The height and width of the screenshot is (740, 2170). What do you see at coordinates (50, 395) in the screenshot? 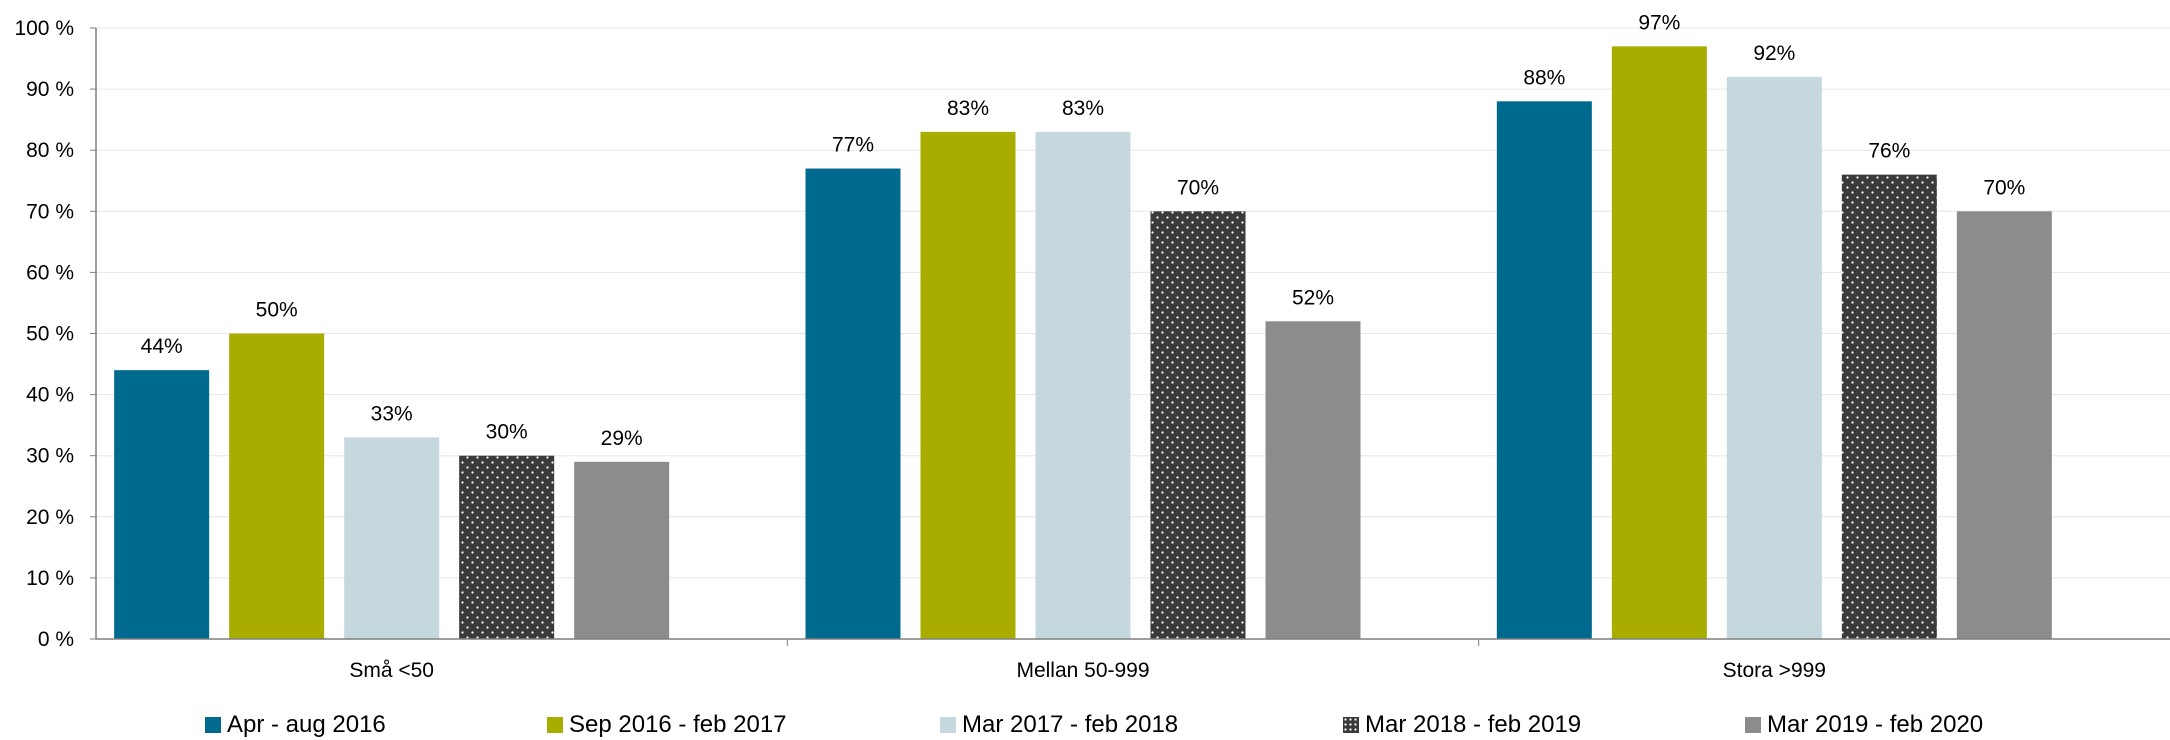
I see `y-tick-label: 40 %` at bounding box center [50, 395].